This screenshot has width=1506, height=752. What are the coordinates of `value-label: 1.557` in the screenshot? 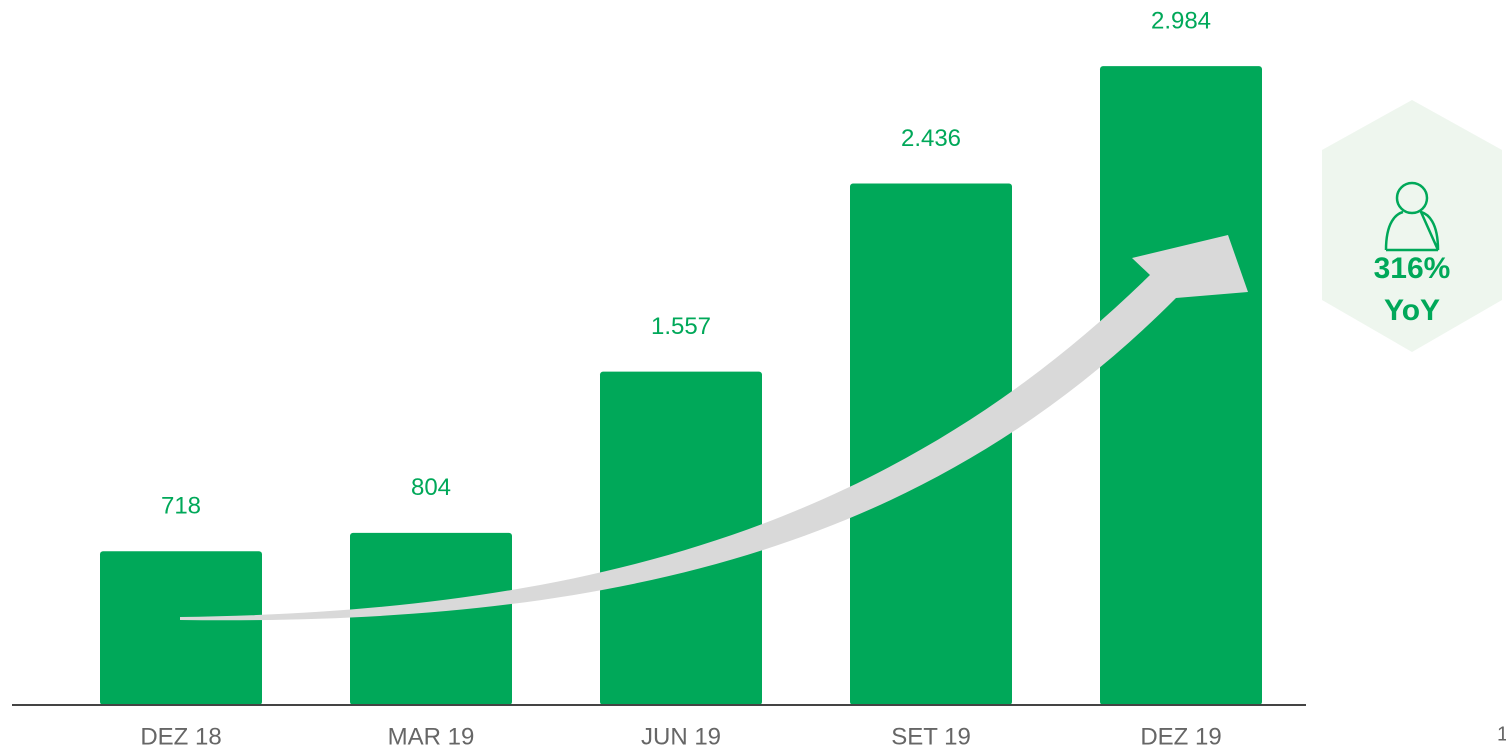 It's located at (681, 326).